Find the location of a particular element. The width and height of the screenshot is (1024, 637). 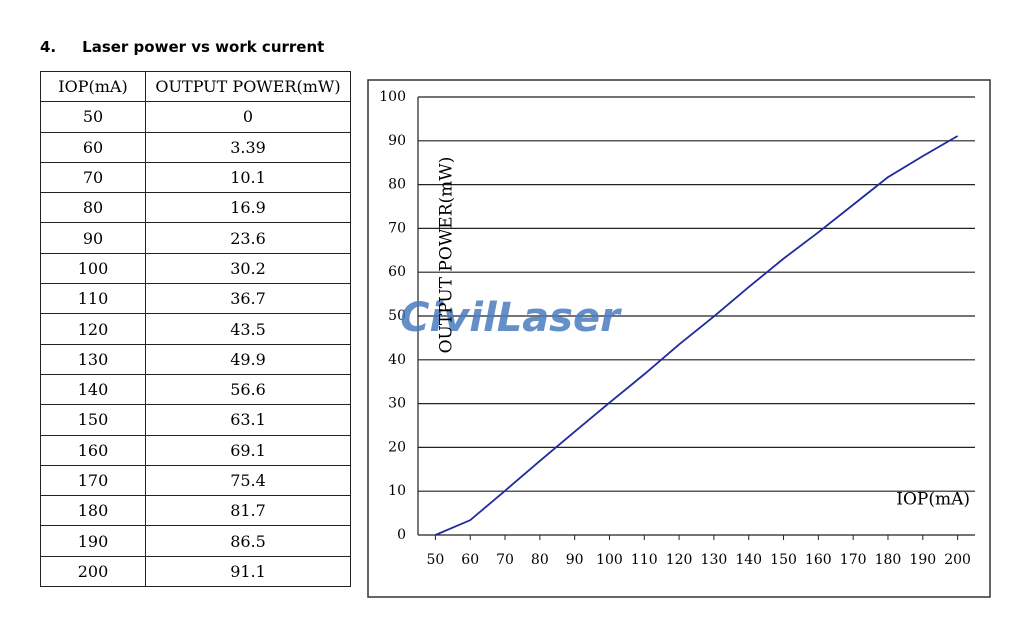

x-tick-label: 80 is located at coordinates (540, 560).